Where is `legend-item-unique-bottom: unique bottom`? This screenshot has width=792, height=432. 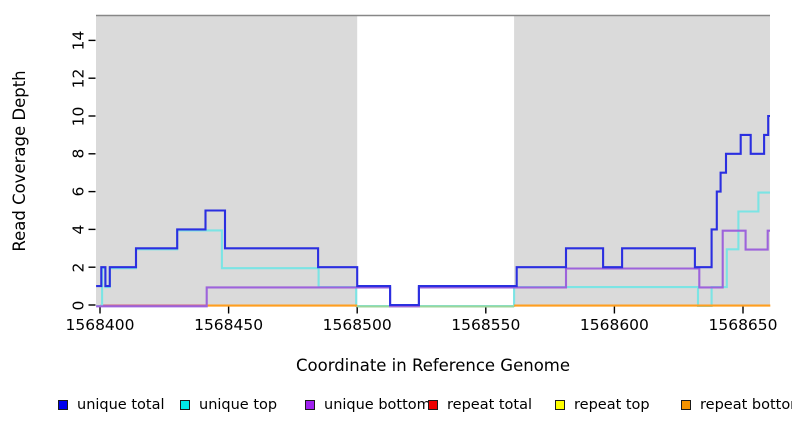
legend-item-unique-bottom: unique bottom is located at coordinates (368, 405).